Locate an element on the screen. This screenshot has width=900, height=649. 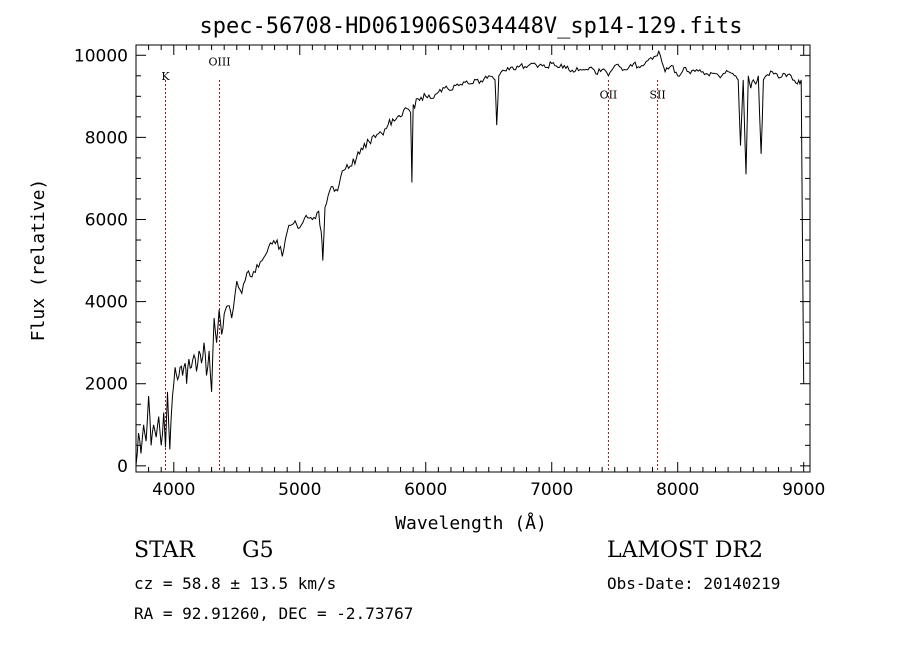
y-tick-label: 10000 is located at coordinates (101, 56).